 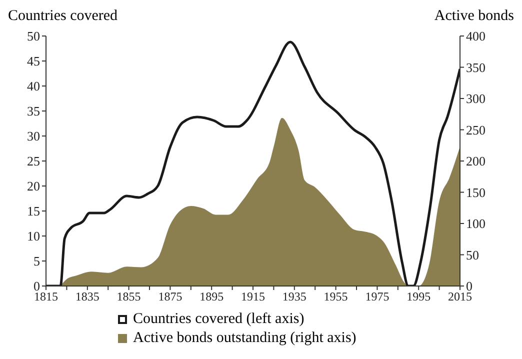 What do you see at coordinates (33, 211) in the screenshot?
I see `y-tick-label: 15` at bounding box center [33, 211].